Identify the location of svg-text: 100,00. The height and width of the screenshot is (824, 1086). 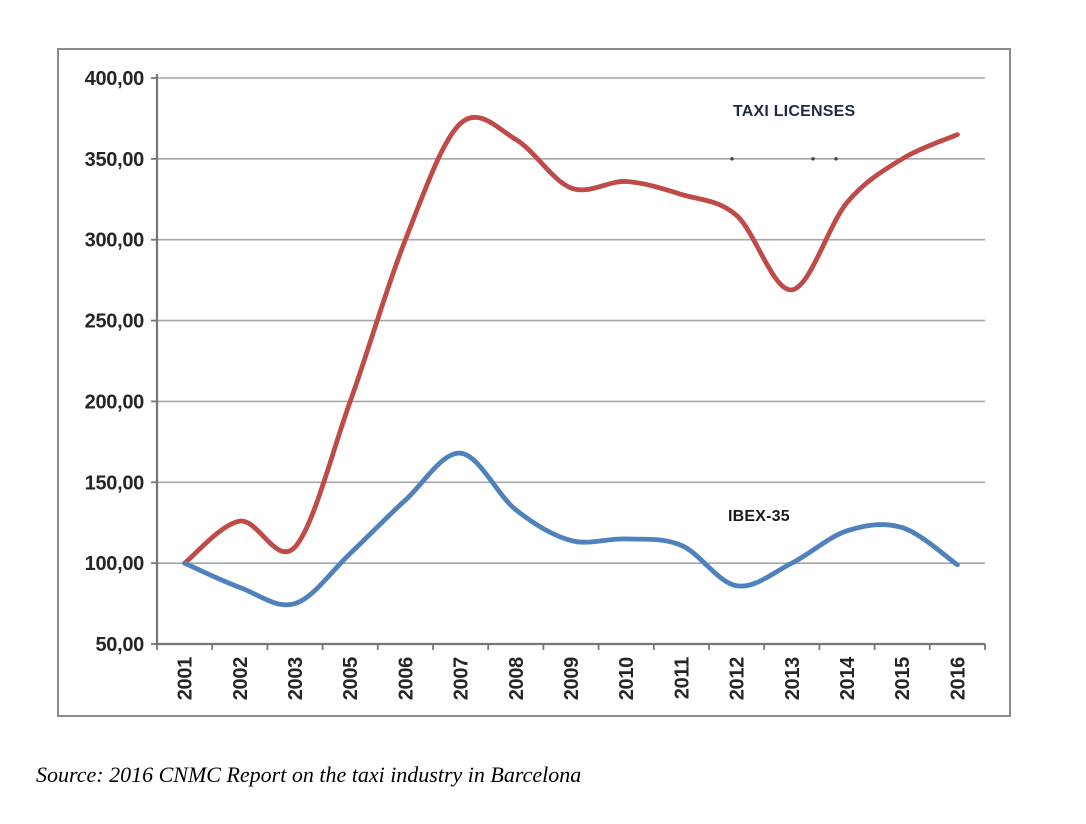
(115, 564).